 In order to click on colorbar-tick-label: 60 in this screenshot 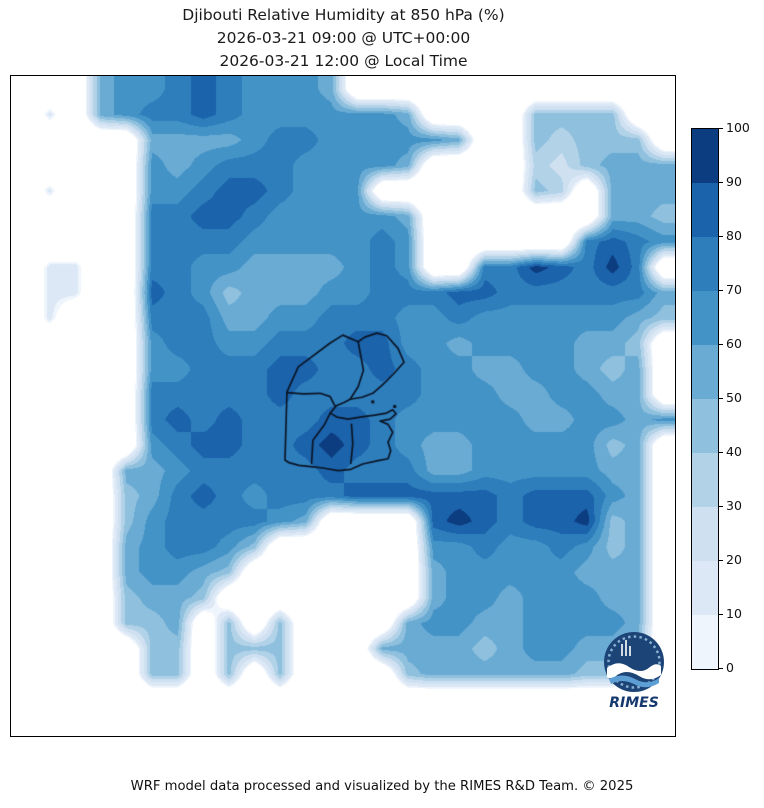, I will do `click(734, 343)`.